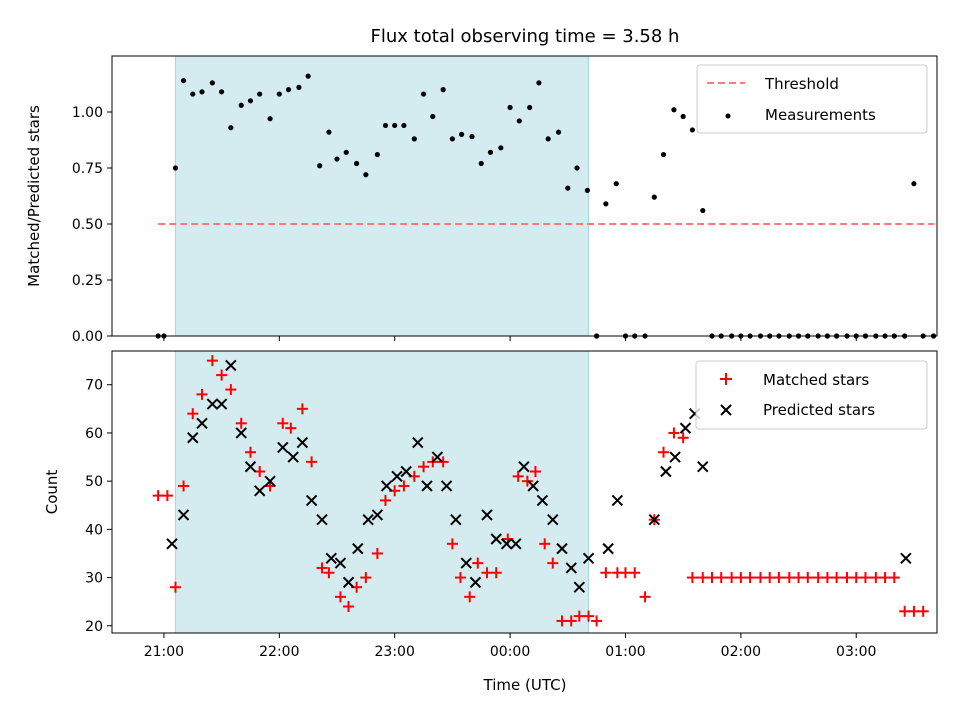 Image resolution: width=960 pixels, height=720 pixels. What do you see at coordinates (164, 652) in the screenshot?
I see `x-tick-label: 21:00` at bounding box center [164, 652].